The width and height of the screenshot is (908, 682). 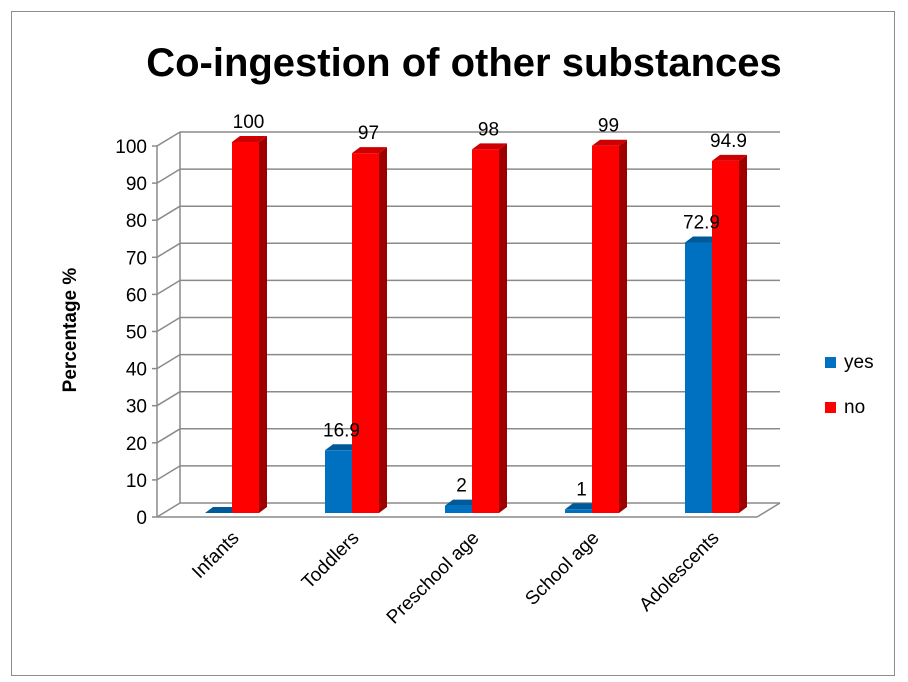 I want to click on bar-no-adolescents, so click(x=725, y=336).